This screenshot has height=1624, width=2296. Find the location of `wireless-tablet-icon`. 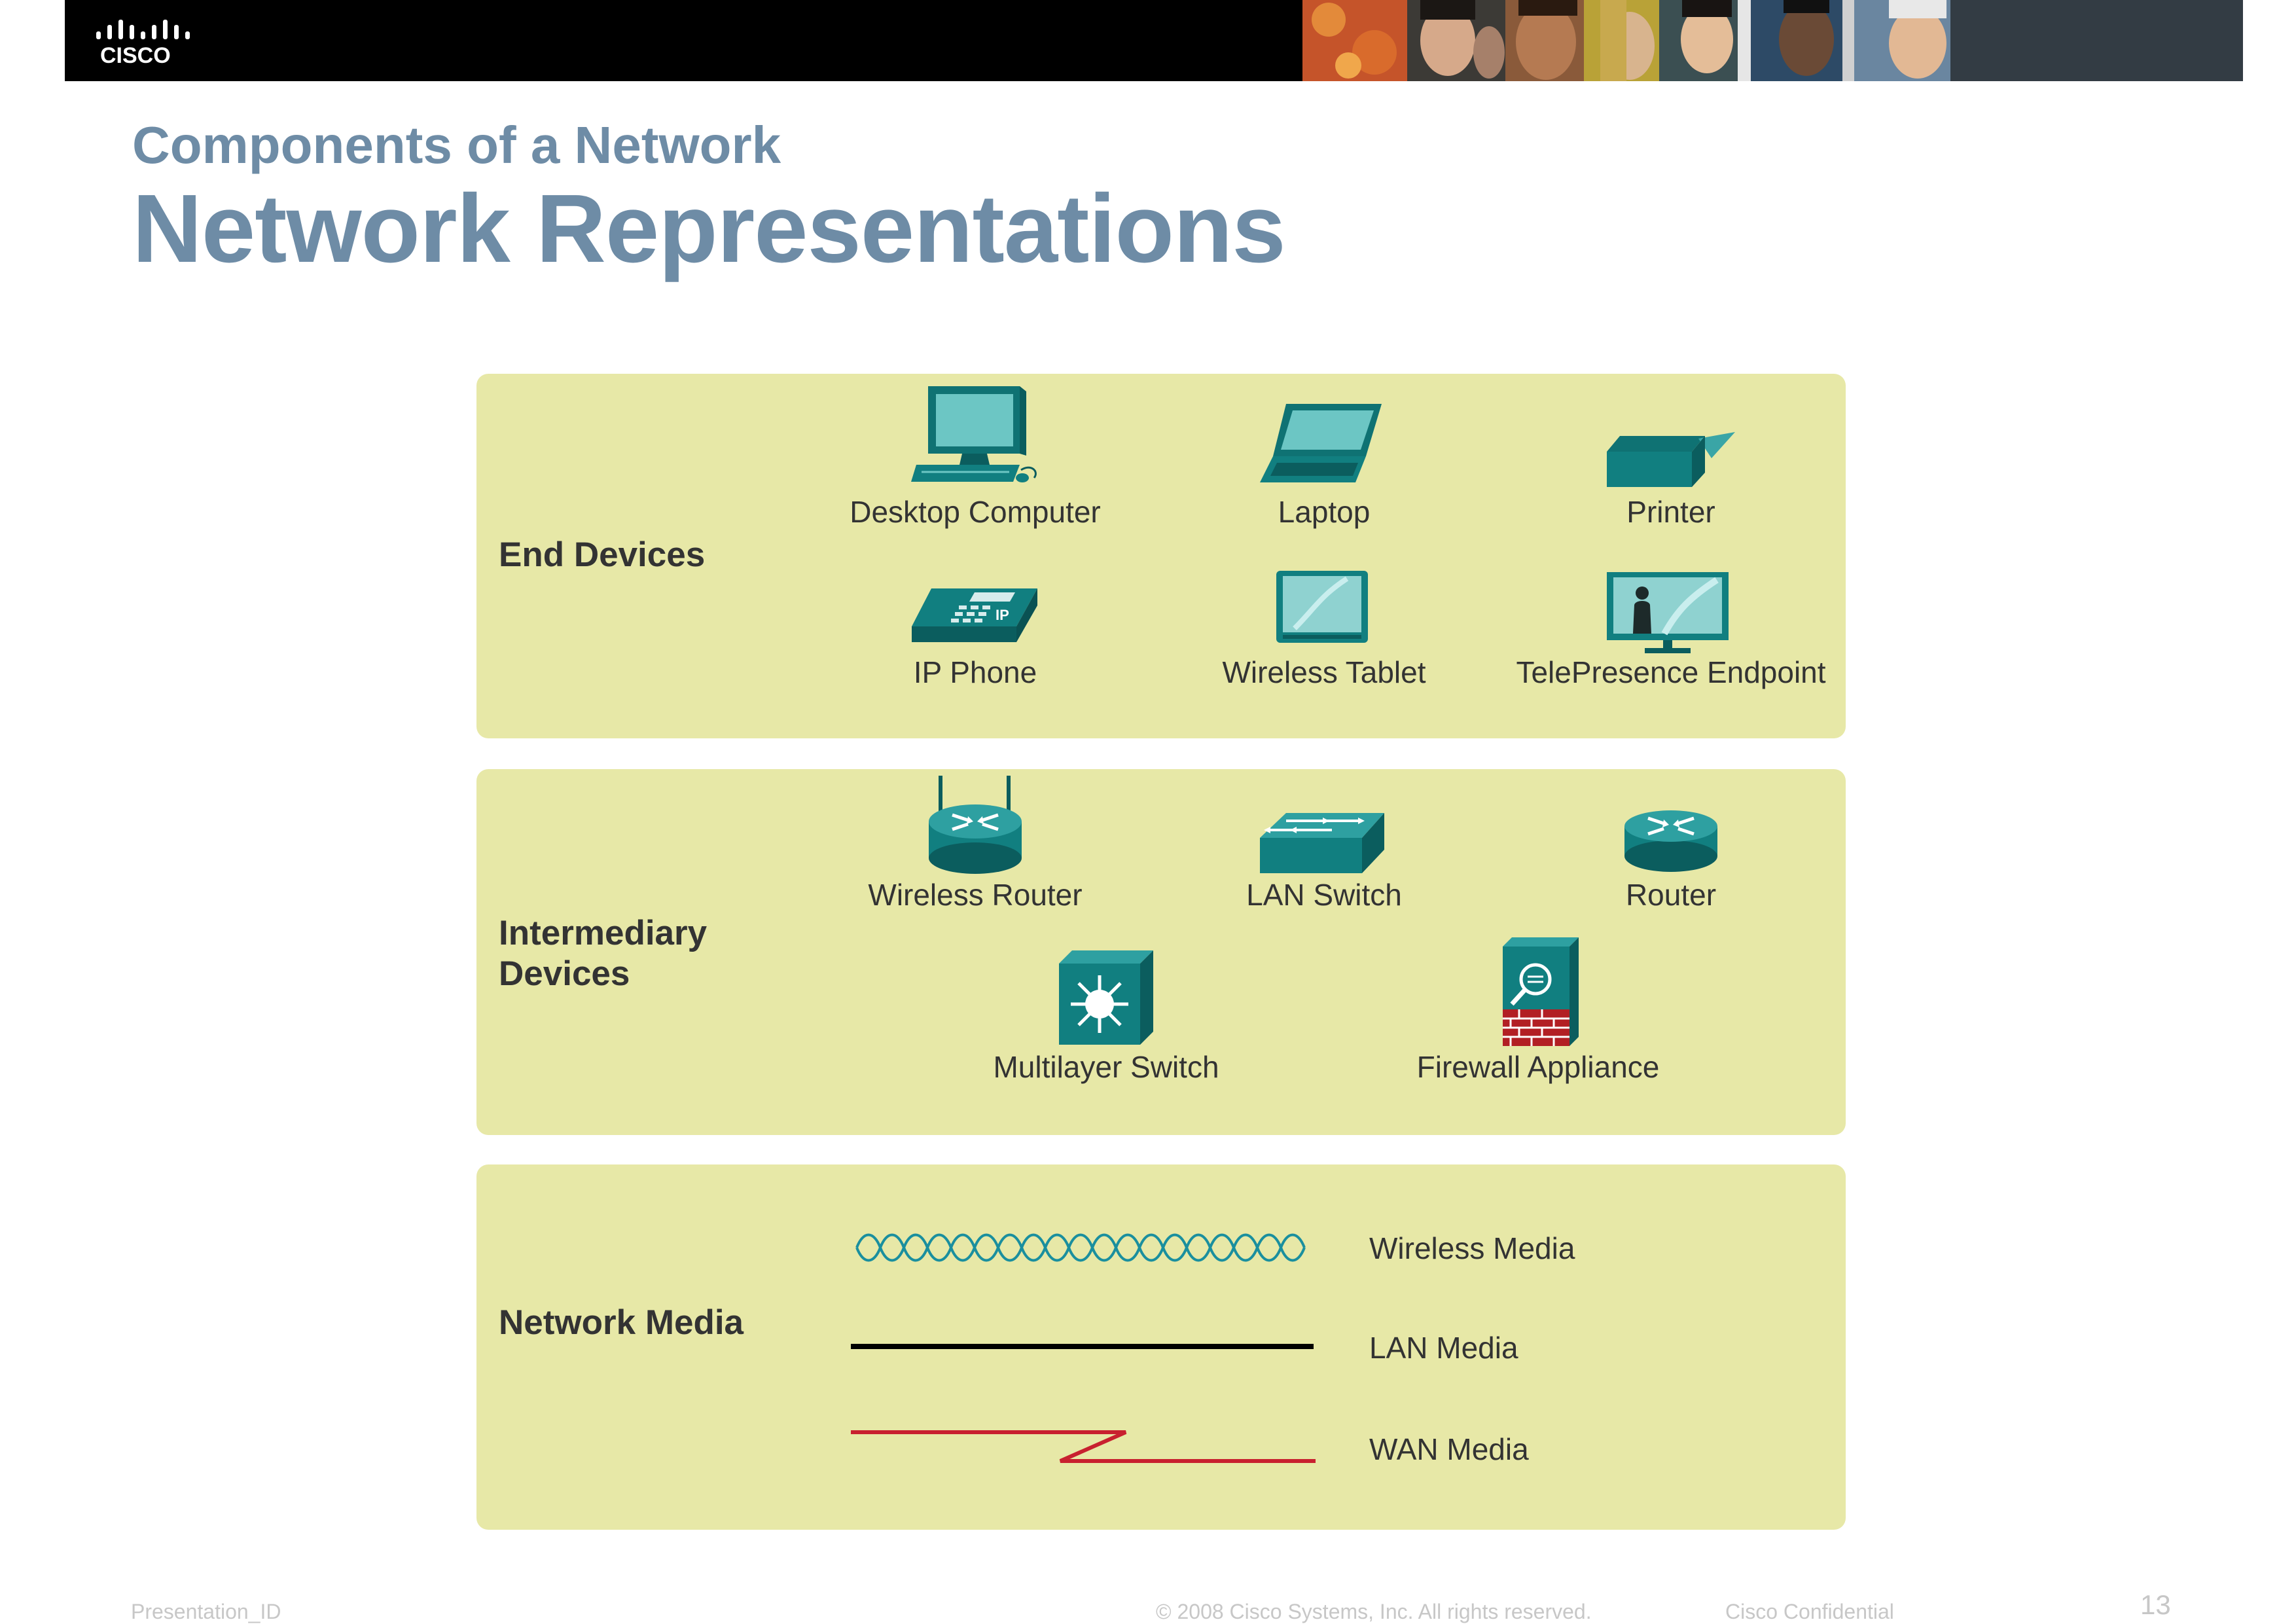

wireless-tablet-icon is located at coordinates (1323, 609).